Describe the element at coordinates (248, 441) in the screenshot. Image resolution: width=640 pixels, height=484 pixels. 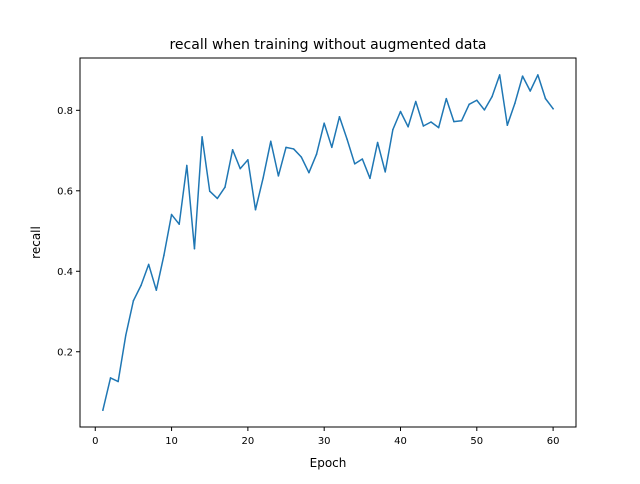
I see `x-tick-label: 20` at that location.